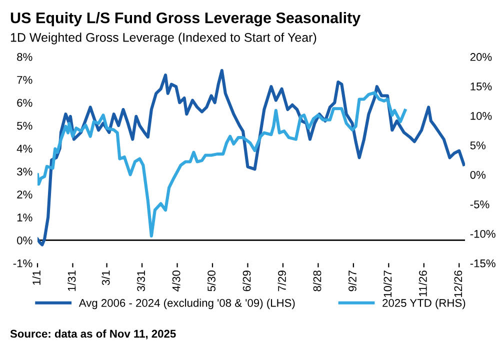  Describe the element at coordinates (24, 126) in the screenshot. I see `y-tick-label: 5%` at that location.